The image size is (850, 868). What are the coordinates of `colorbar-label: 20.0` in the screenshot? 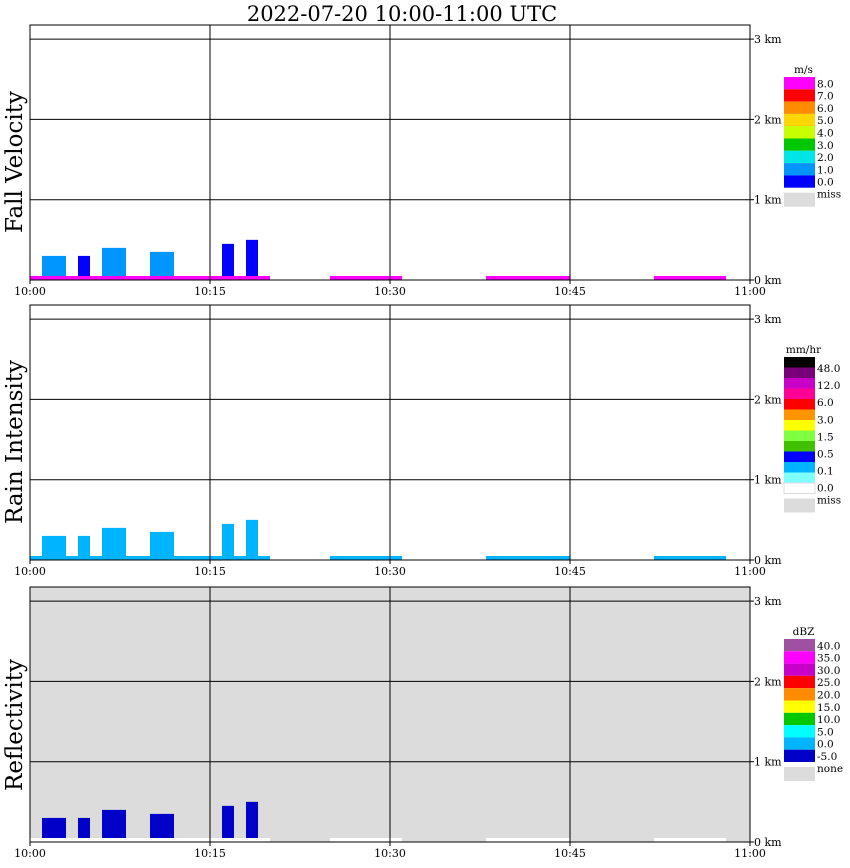 It's located at (828, 696).